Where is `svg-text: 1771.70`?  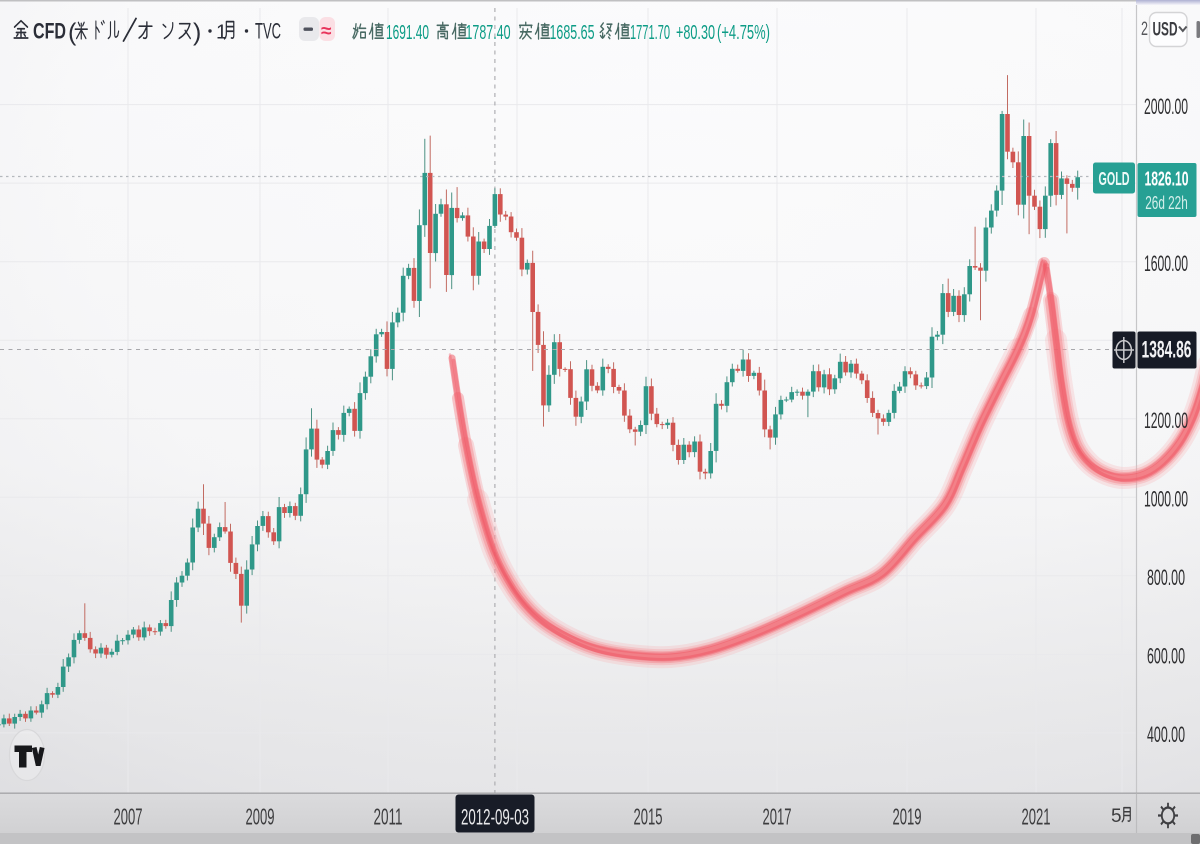
svg-text: 1771.70 is located at coordinates (650, 33).